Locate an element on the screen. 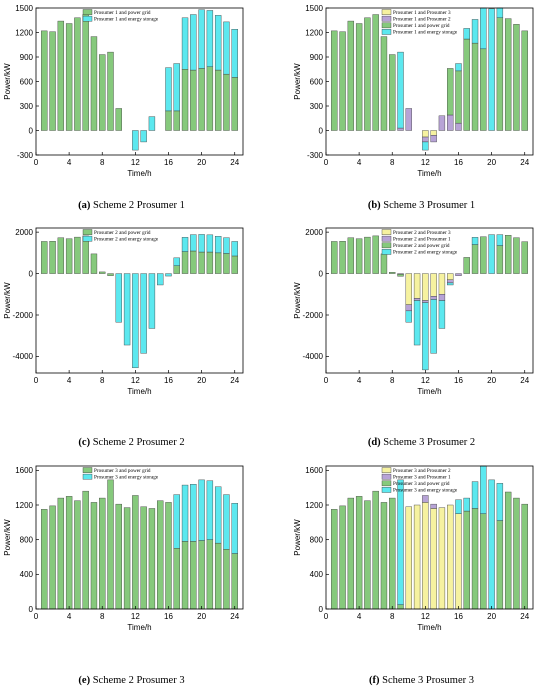 Image resolution: width=550 pixels, height=692 pixels. bar-e-s0-h24 is located at coordinates (234, 581).